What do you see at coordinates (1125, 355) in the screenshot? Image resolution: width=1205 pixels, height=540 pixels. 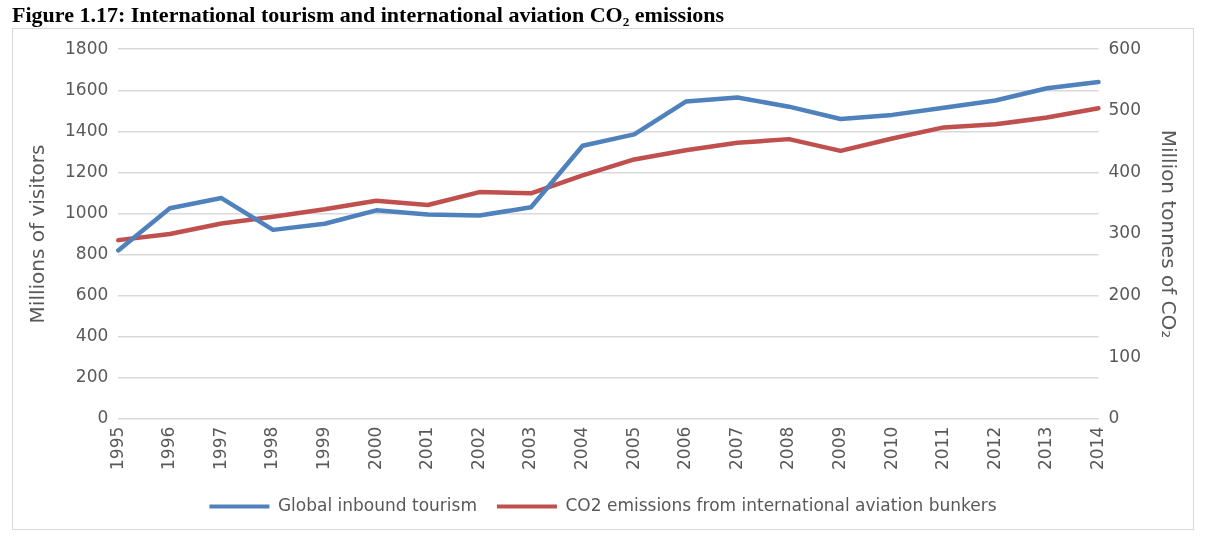 I see `y2-tick-label: 100` at bounding box center [1125, 355].